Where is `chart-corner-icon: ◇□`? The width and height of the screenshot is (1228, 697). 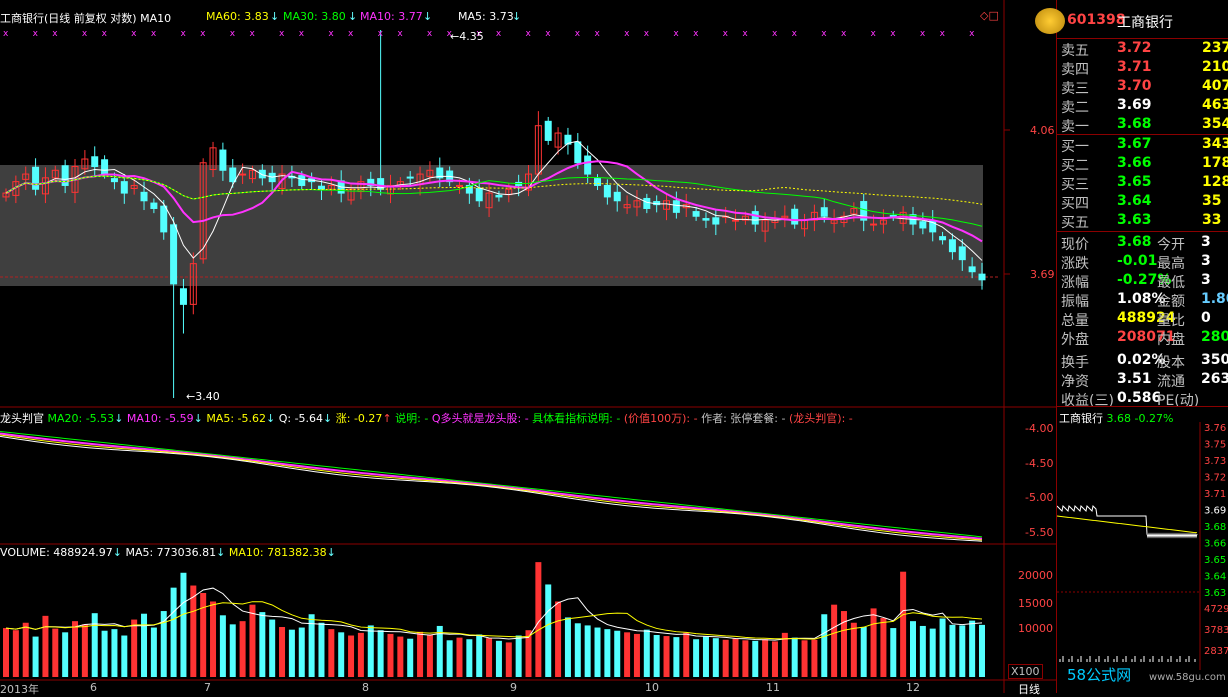
chart-corner-icon: ◇□ is located at coordinates (989, 15).